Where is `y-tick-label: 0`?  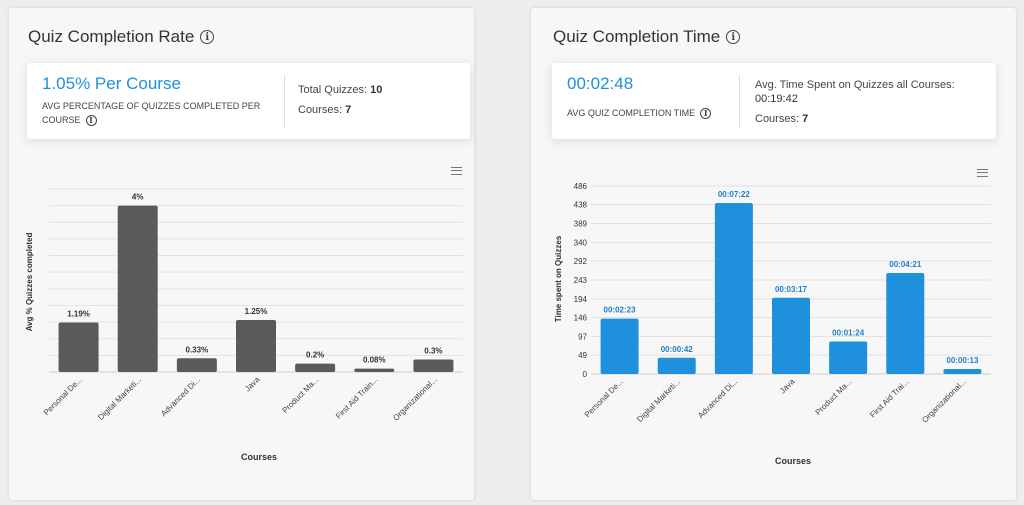 y-tick-label: 0 is located at coordinates (585, 374).